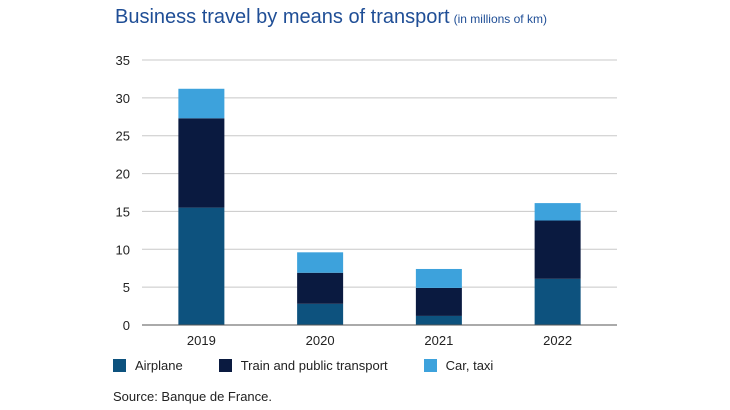 This screenshot has height=410, width=730. What do you see at coordinates (201, 163) in the screenshot?
I see `bar-2019-train-and-public-transport` at bounding box center [201, 163].